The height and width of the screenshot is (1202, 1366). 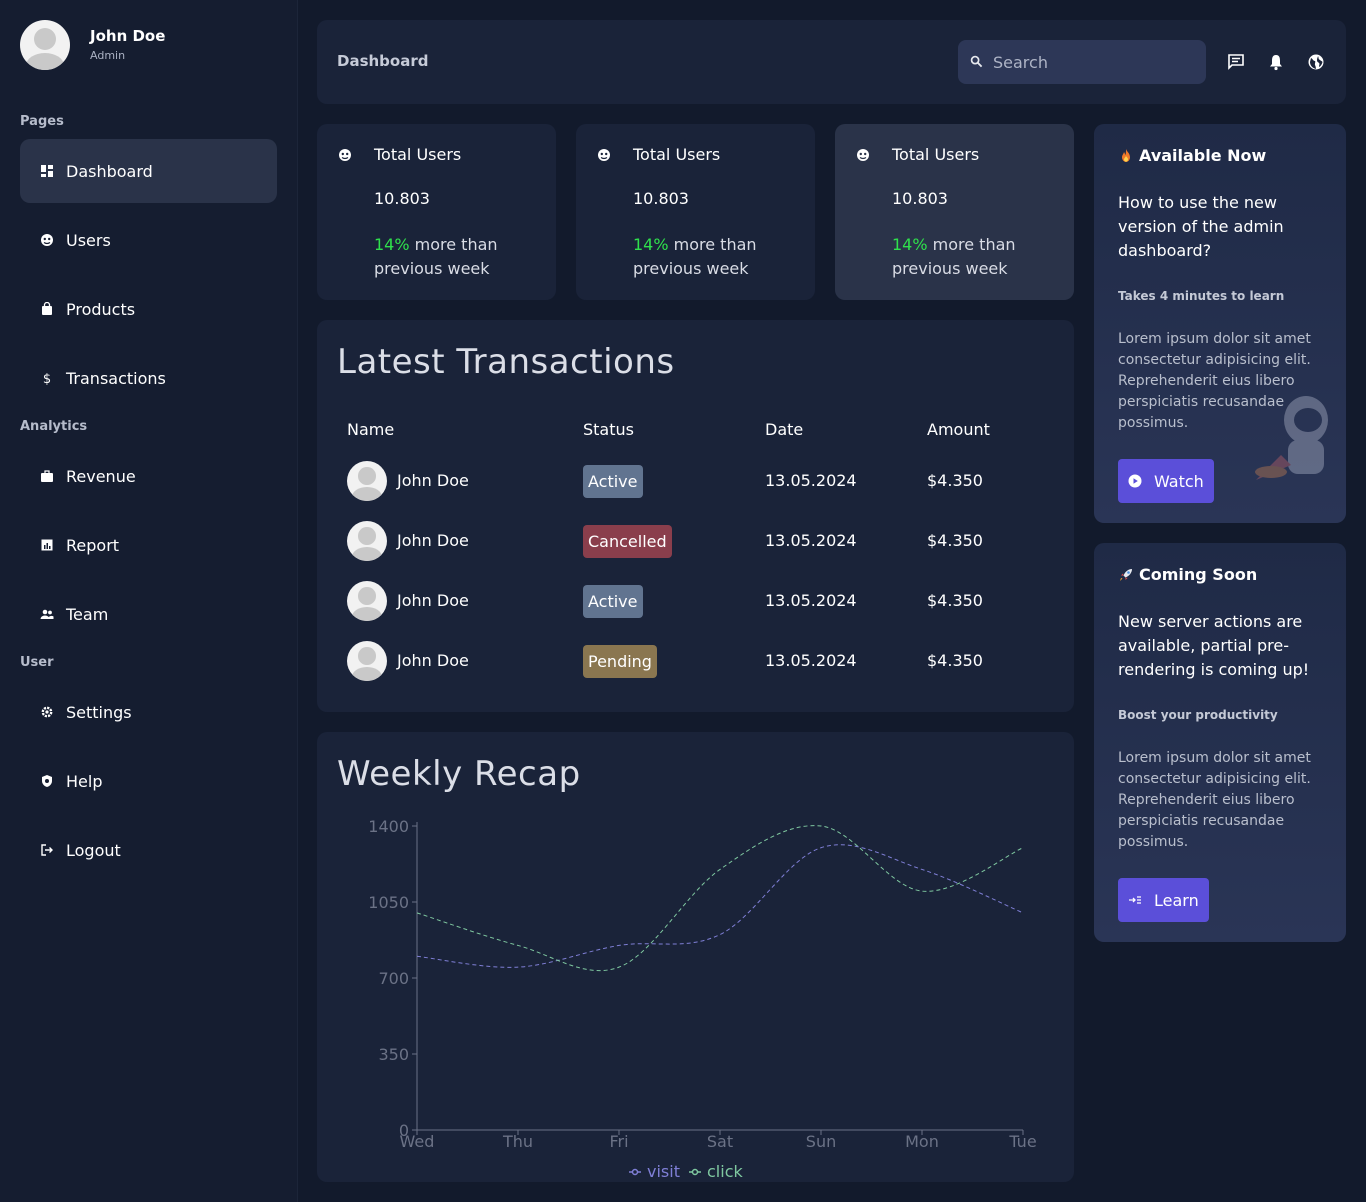 I want to click on sidebar-item-products: Products, so click(x=148, y=309).